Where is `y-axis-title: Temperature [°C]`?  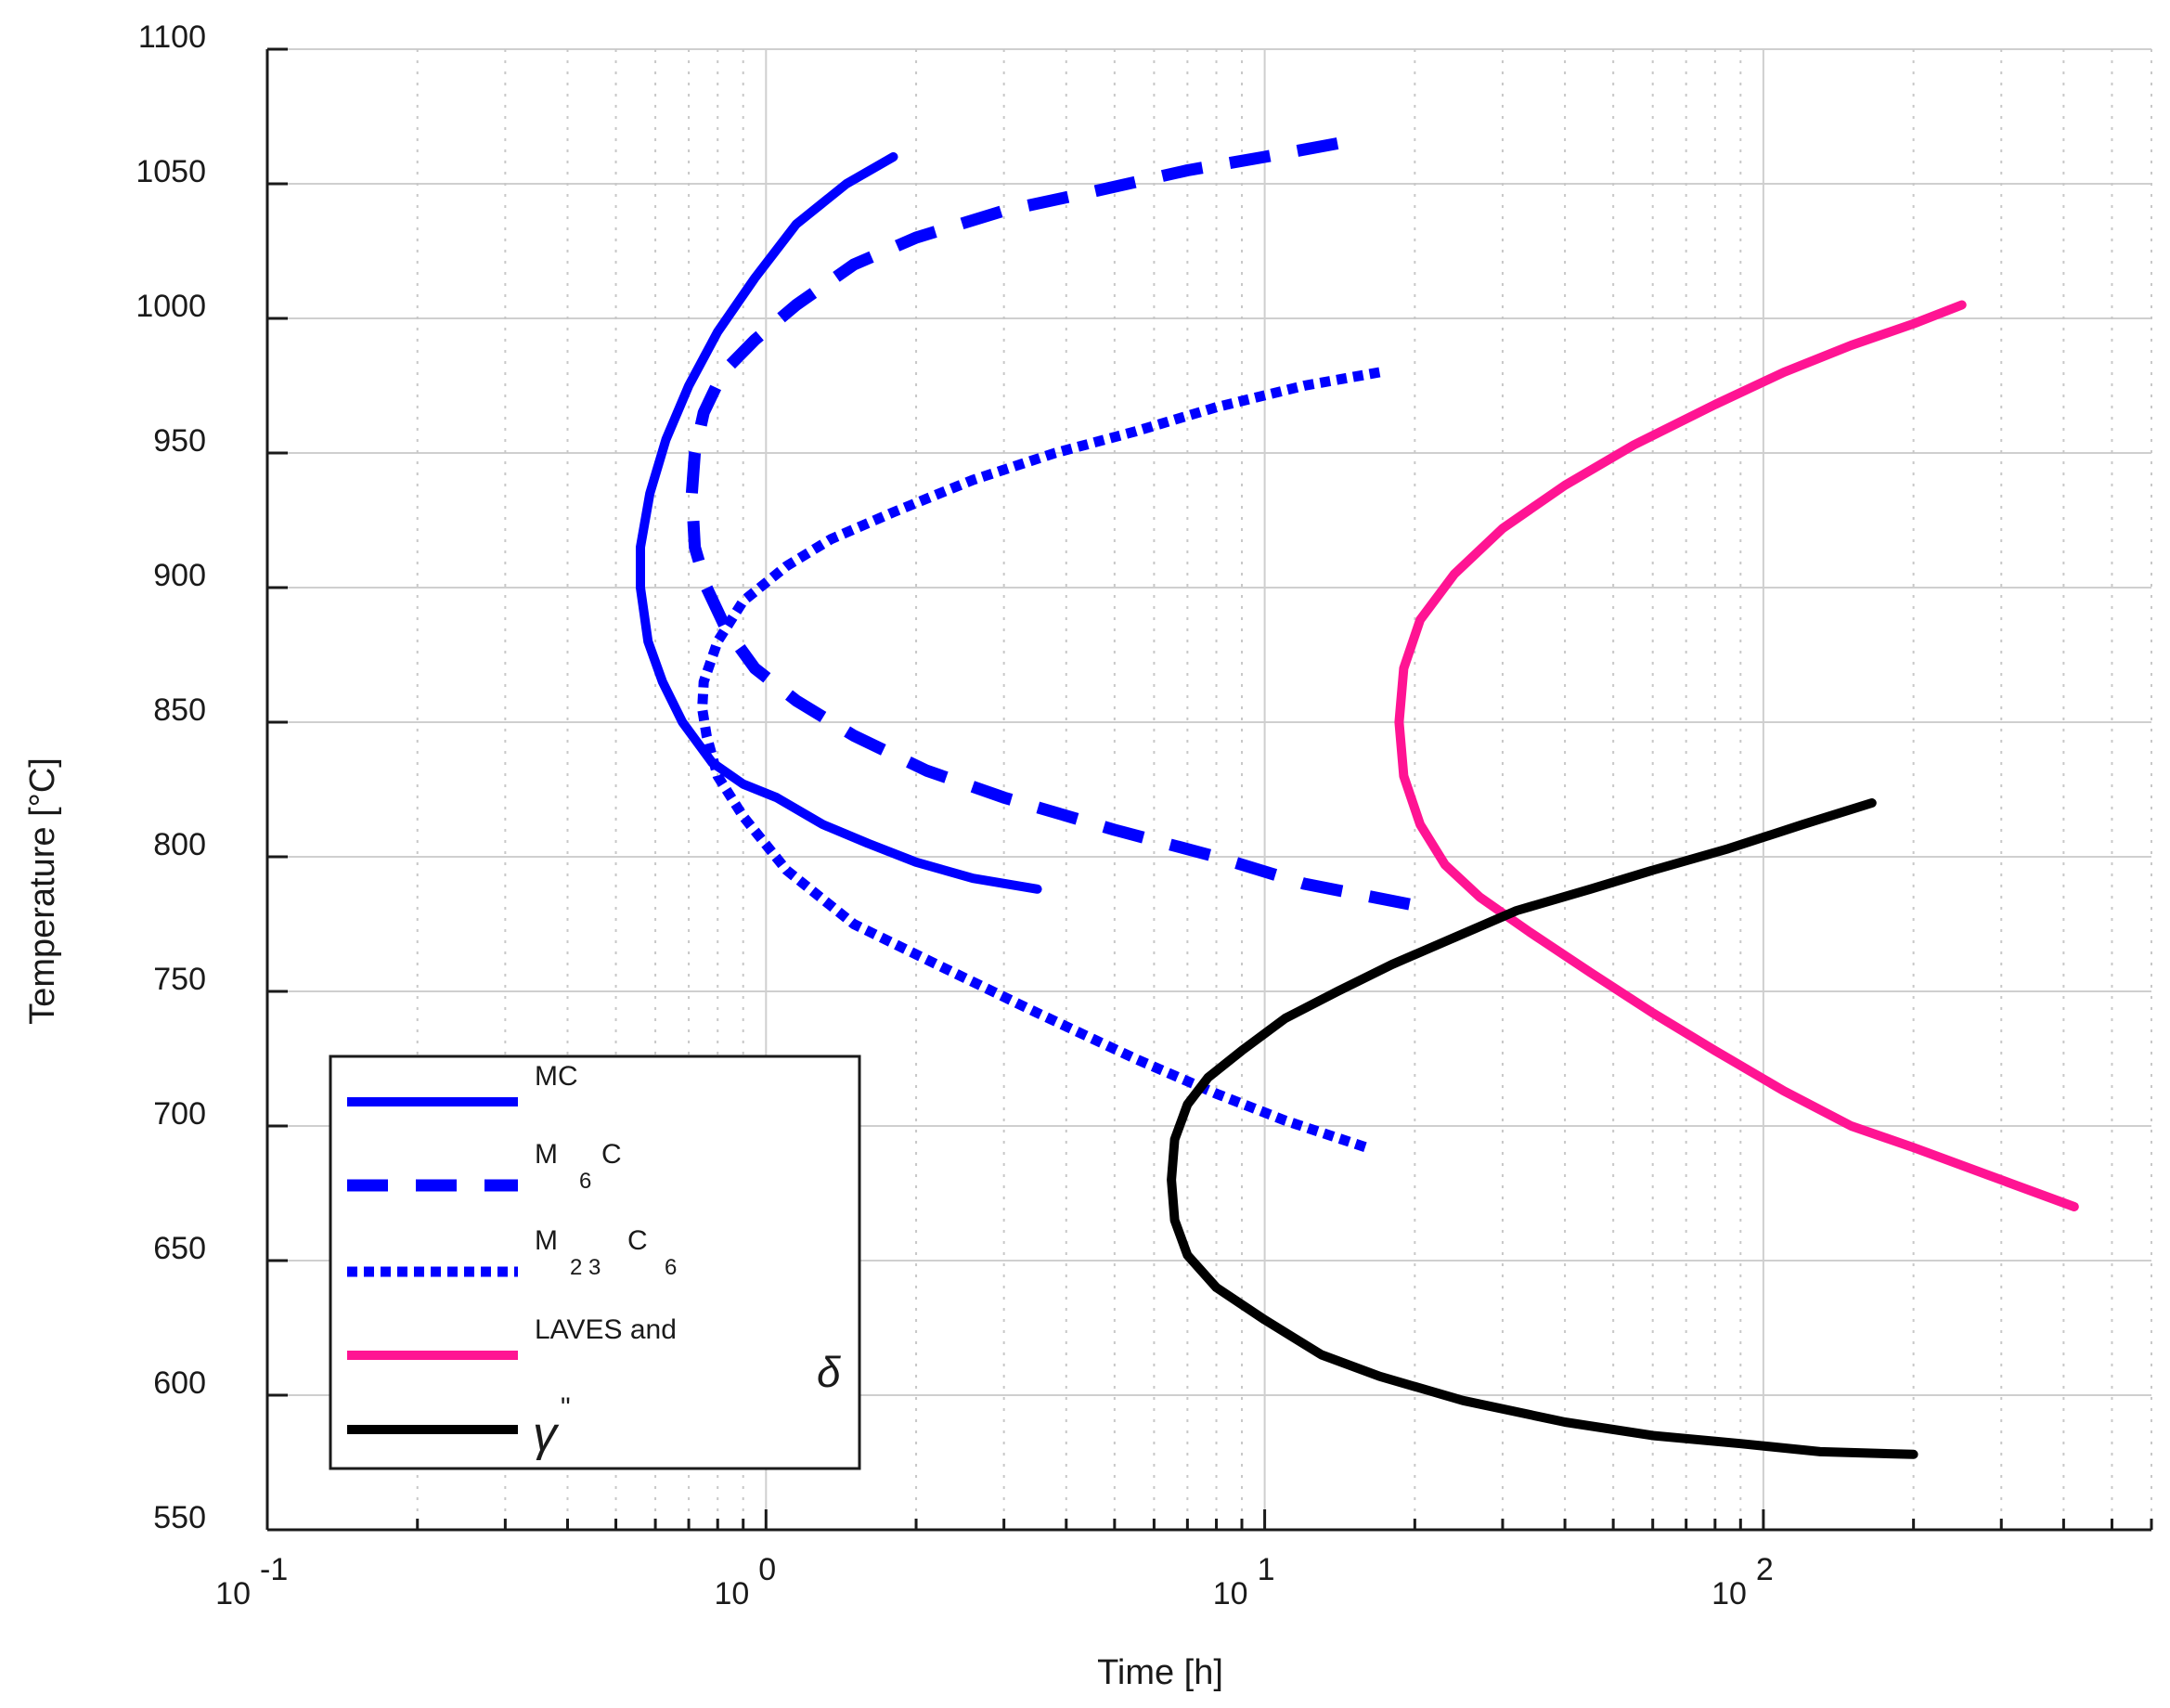 y-axis-title: Temperature [°C] is located at coordinates (42, 891).